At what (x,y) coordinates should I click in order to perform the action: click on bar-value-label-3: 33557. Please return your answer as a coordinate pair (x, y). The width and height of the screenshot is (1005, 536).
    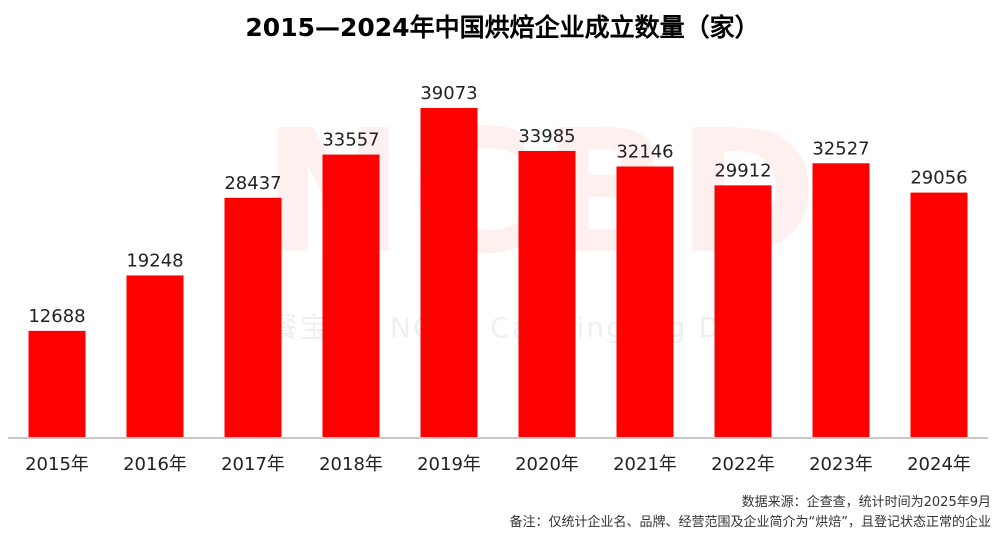
    Looking at the image, I should click on (350, 140).